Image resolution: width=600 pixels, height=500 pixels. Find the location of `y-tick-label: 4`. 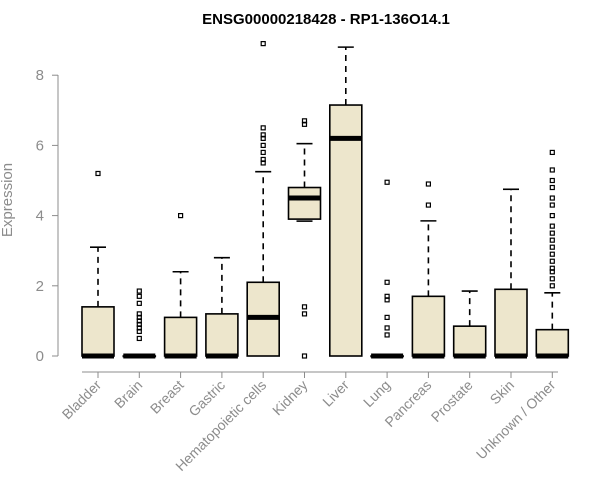

y-tick-label: 4 is located at coordinates (40, 216).